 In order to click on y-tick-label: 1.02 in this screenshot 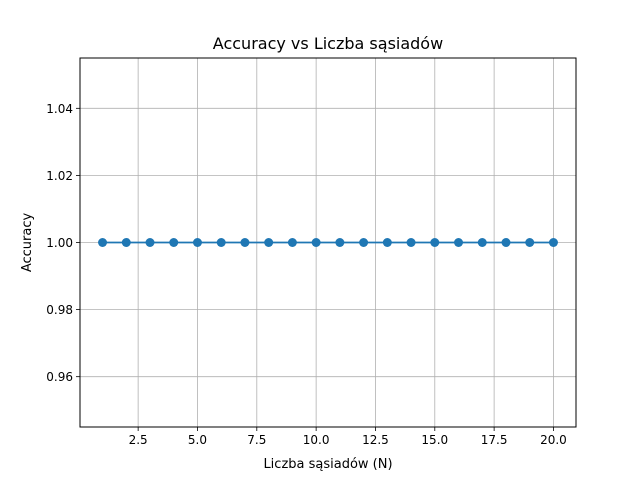, I will do `click(59, 176)`.